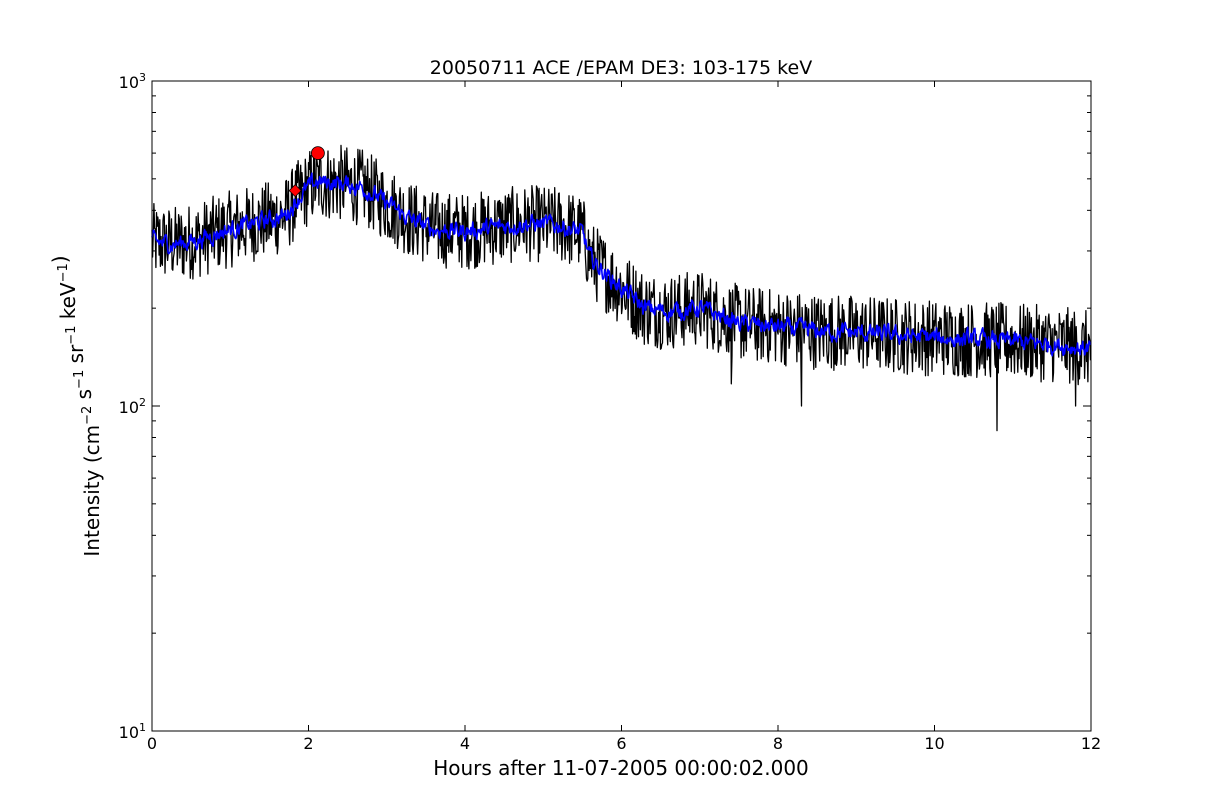 Image resolution: width=1212 pixels, height=812 pixels. Describe the element at coordinates (621, 768) in the screenshot. I see `x-axis-label: Hours after 11-07-2005 00:00:02.000` at that location.